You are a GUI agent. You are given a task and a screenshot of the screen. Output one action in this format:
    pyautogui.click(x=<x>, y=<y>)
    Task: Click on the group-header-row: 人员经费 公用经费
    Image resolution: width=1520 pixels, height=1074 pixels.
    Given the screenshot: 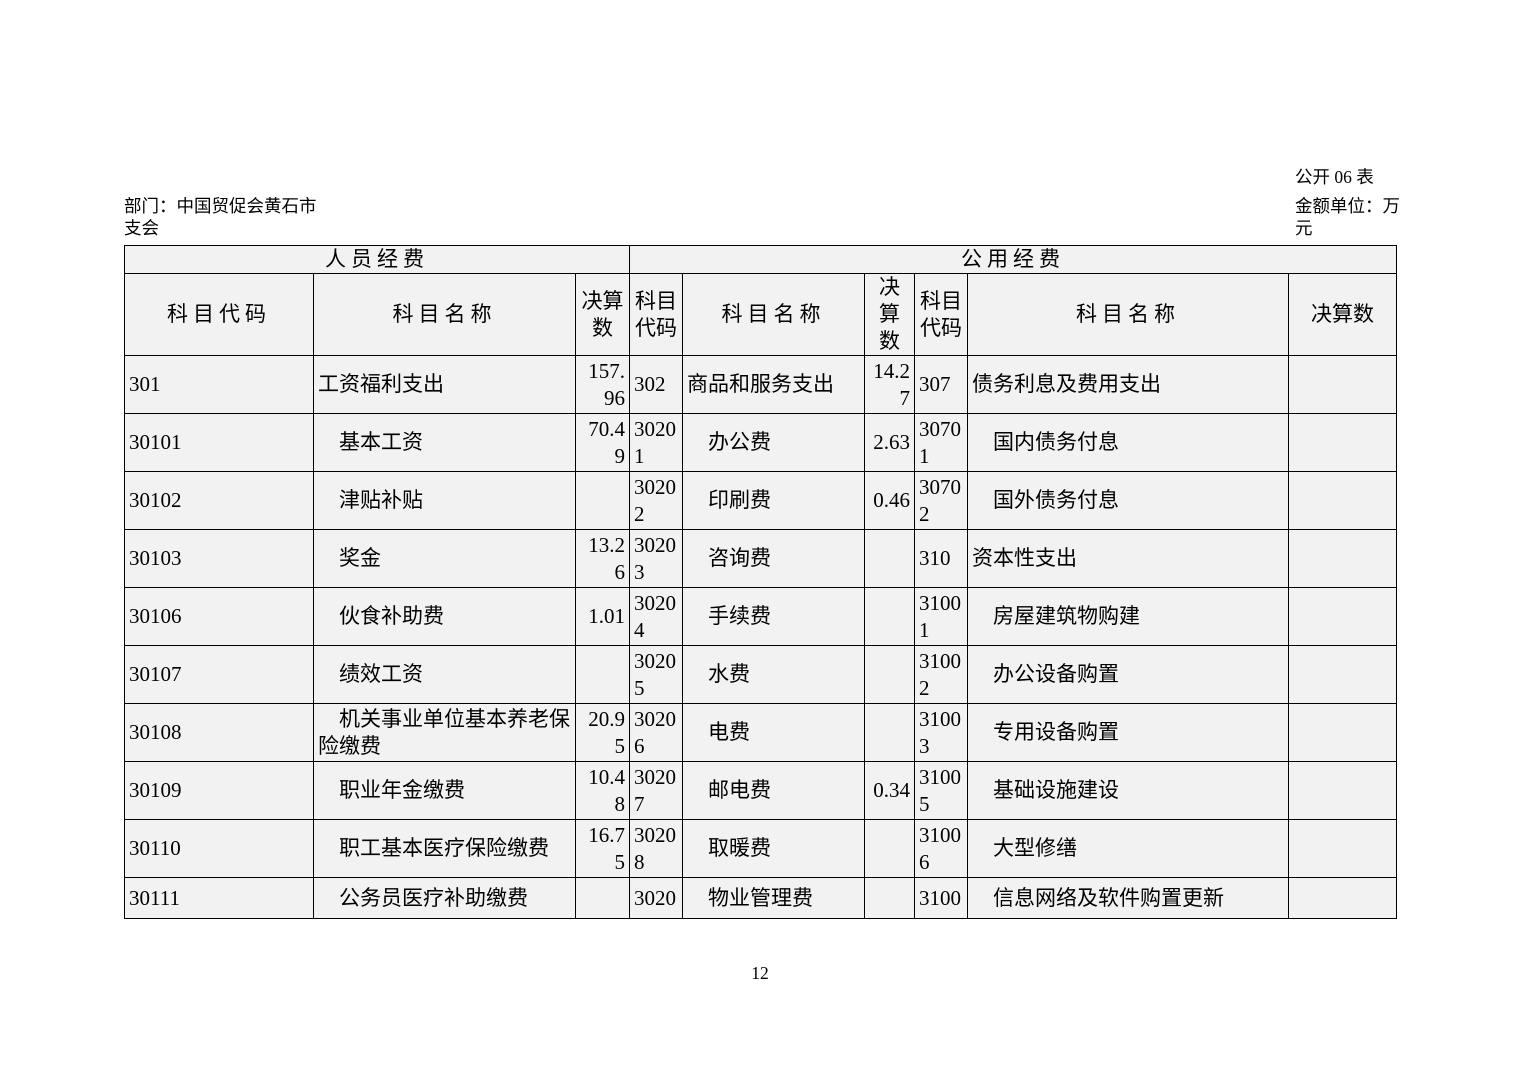 What is the action you would take?
    pyautogui.click(x=760, y=259)
    